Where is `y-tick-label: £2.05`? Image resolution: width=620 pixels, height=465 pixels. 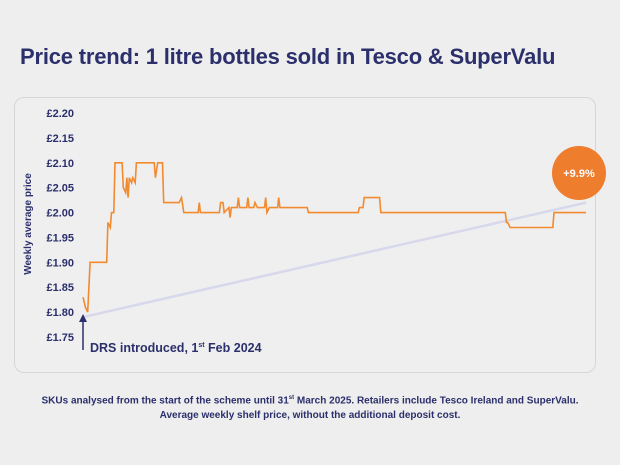
y-tick-label: £2.05 is located at coordinates (60, 189).